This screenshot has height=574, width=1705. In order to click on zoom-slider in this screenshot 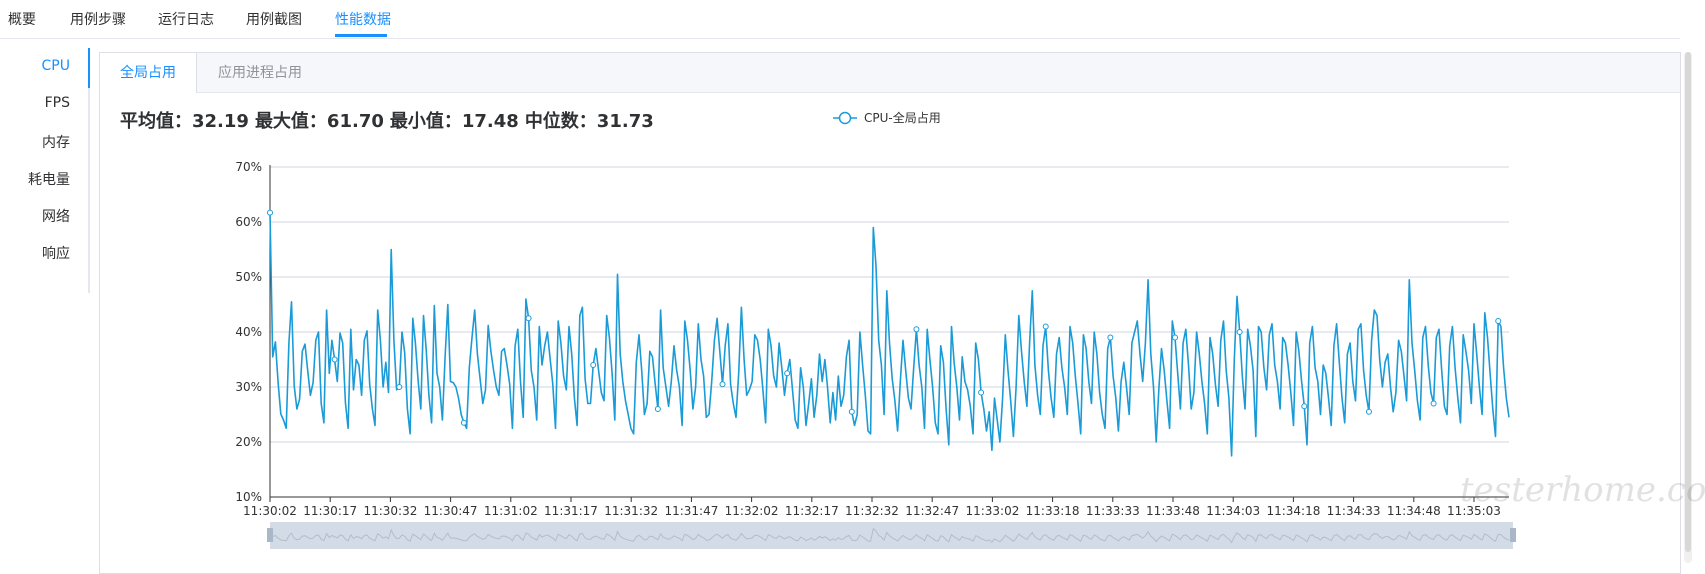, I will do `click(891, 535)`.